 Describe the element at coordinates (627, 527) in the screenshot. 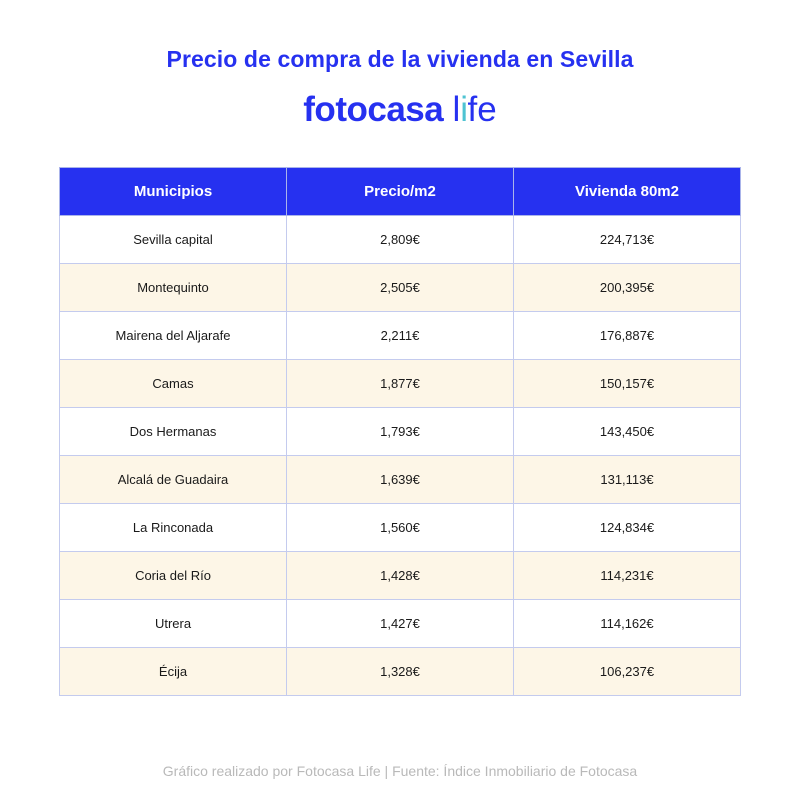

I see `cell-vivienda-80m2: 124,834€` at that location.